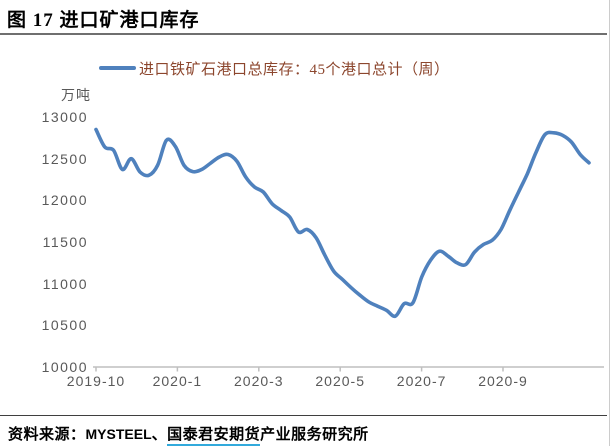  I want to click on y-tick-label: 12500, so click(64, 158).